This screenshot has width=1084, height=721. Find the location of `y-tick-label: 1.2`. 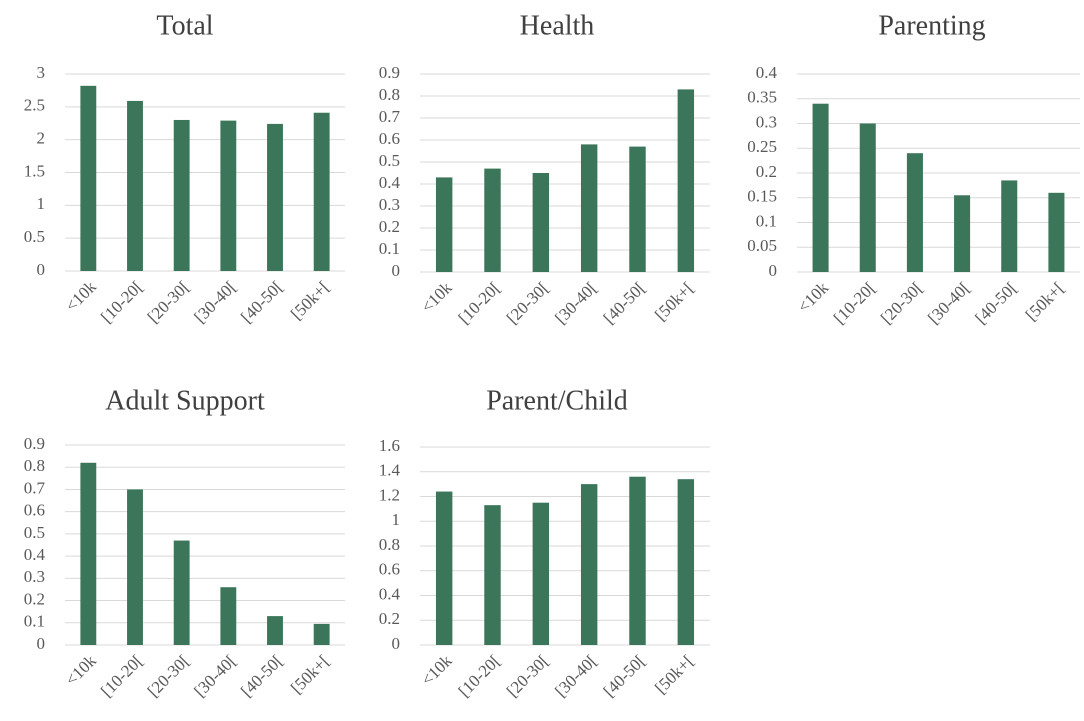

y-tick-label: 1.2 is located at coordinates (389, 494).